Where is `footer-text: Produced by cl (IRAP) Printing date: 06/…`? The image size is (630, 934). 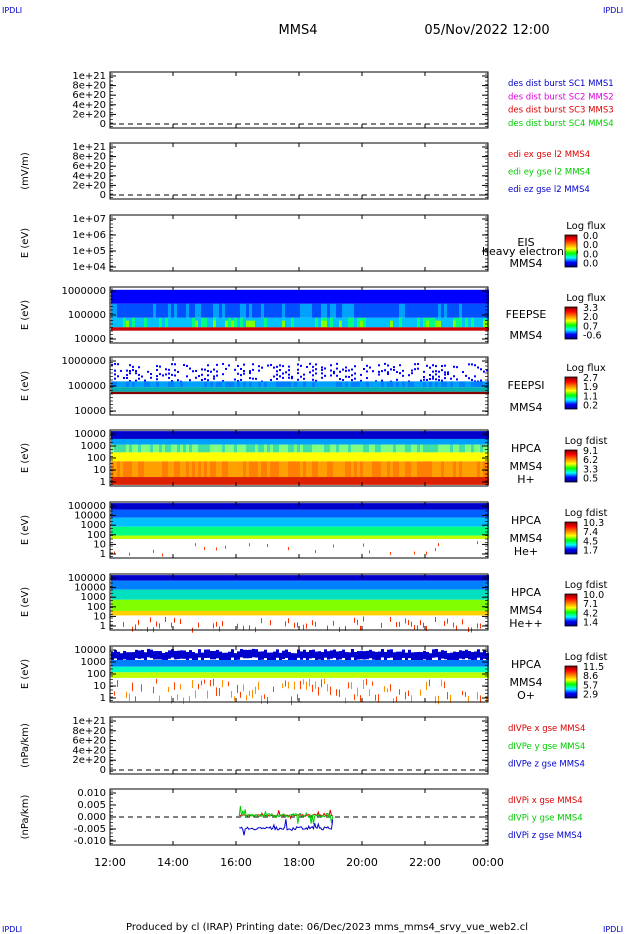 footer-text: Produced by cl (IRAP) Printing date: 06/… is located at coordinates (327, 927).